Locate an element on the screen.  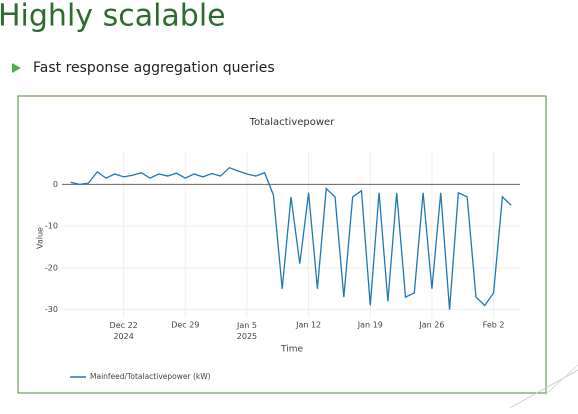
x-tick-label: Dec 29 is located at coordinates (185, 325).